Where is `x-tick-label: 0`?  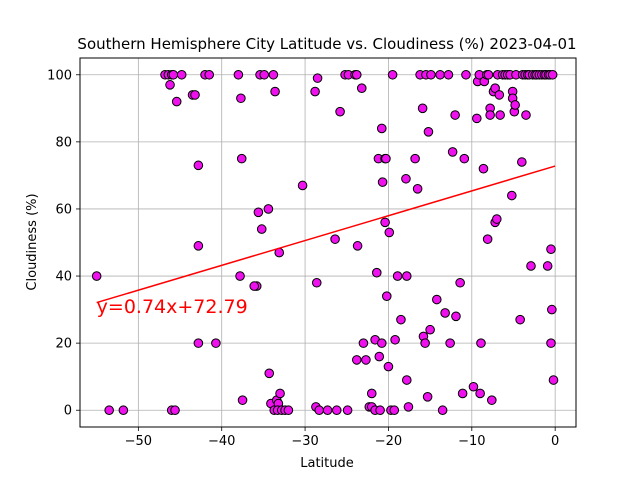
x-tick-label: 0 is located at coordinates (555, 441).